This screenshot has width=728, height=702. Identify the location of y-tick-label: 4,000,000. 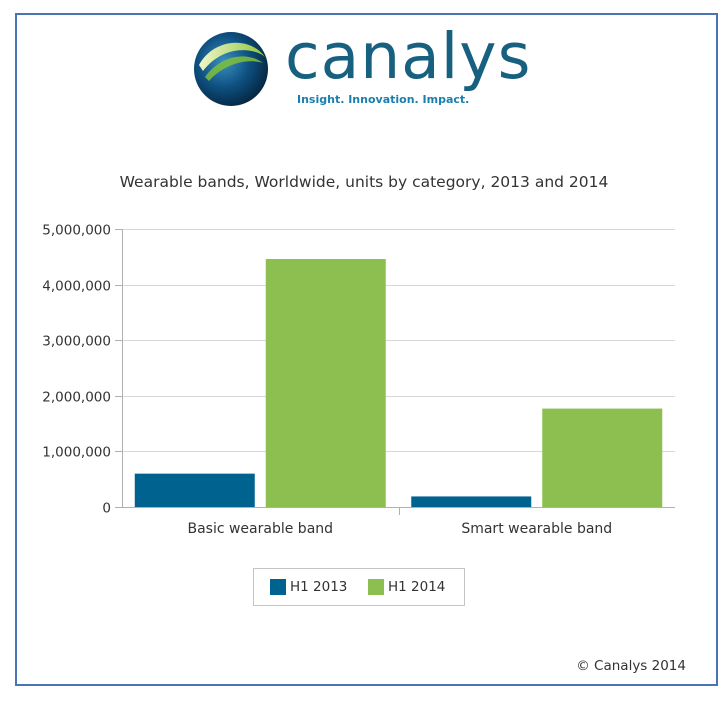
(76, 287).